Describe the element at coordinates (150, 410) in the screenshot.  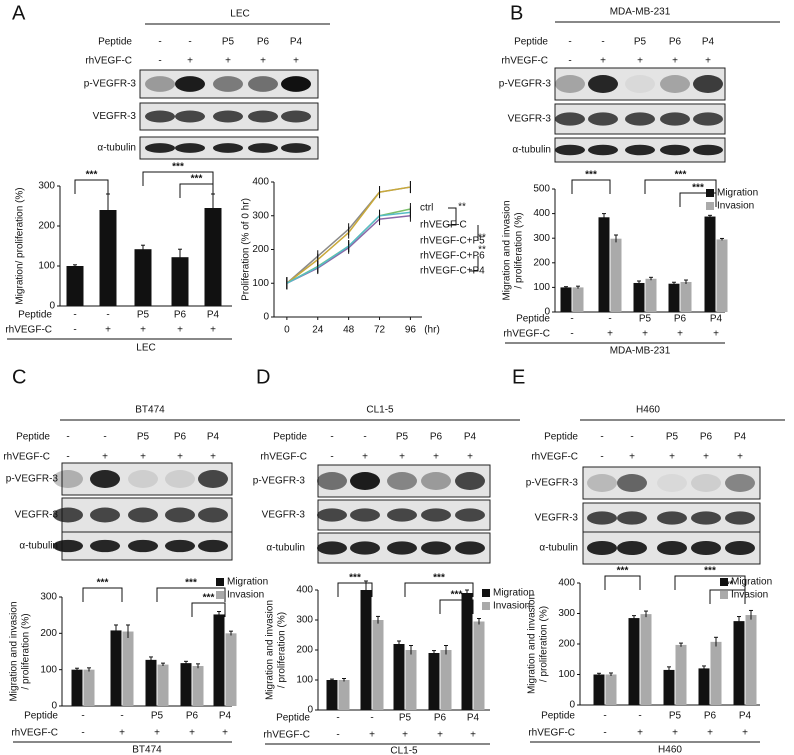
I see `cell-line-title: BT474` at that location.